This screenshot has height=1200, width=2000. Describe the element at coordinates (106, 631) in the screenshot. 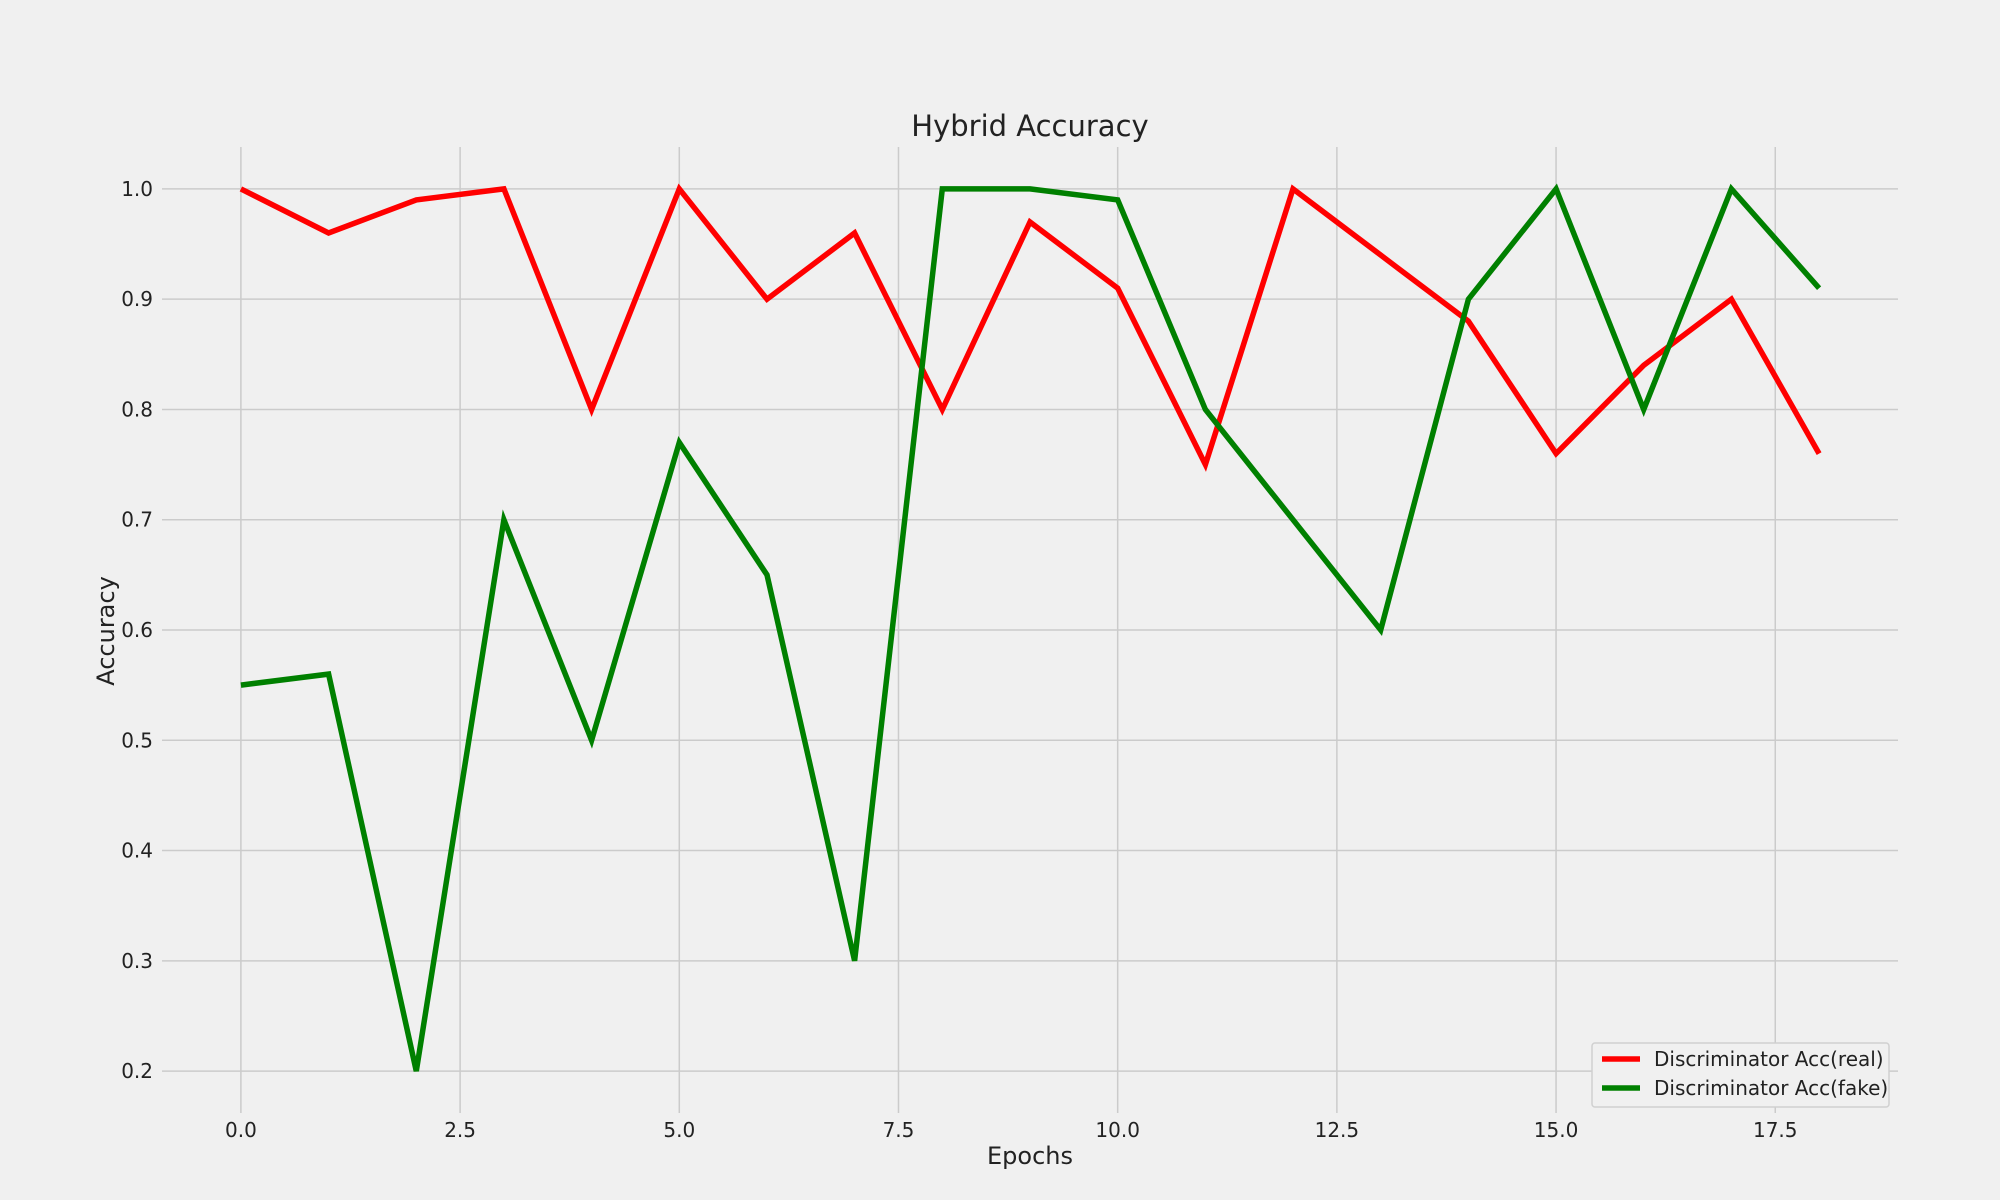

I see `y-axis-label: Accuracy` at that location.